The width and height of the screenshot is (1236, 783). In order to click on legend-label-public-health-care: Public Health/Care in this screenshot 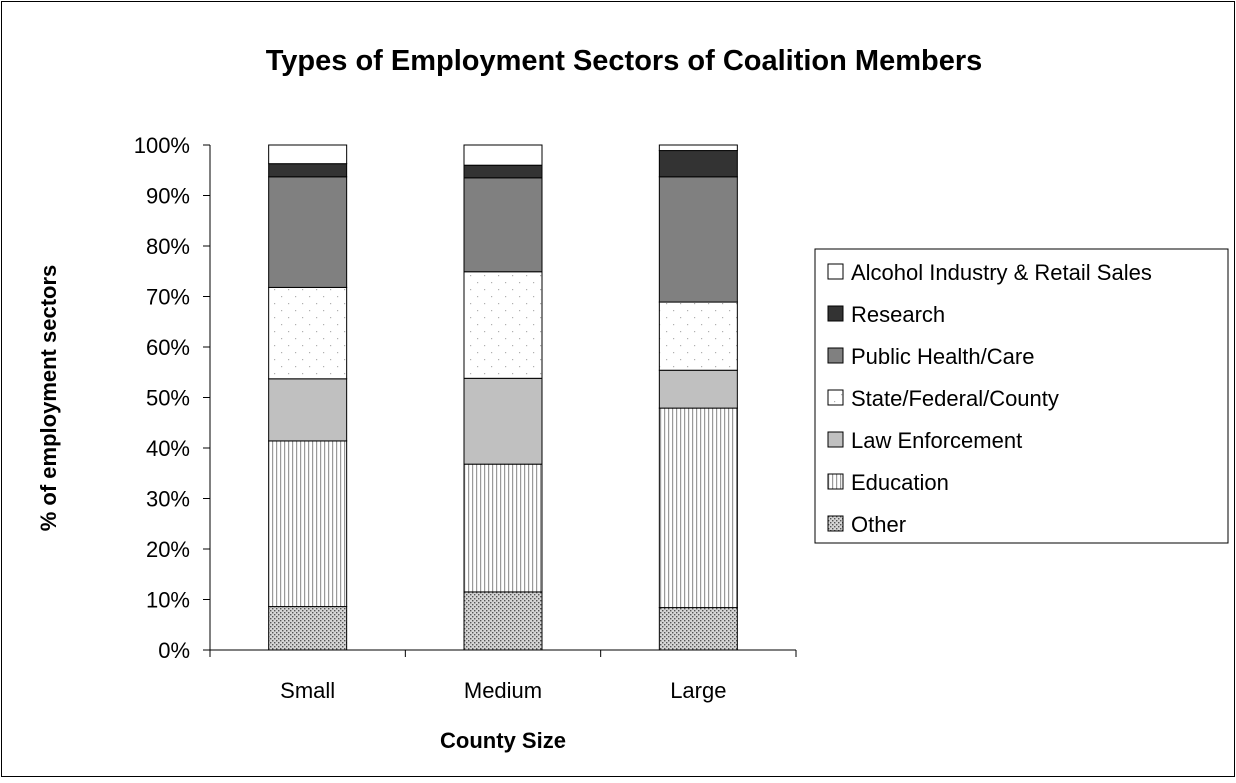, I will do `click(942, 356)`.